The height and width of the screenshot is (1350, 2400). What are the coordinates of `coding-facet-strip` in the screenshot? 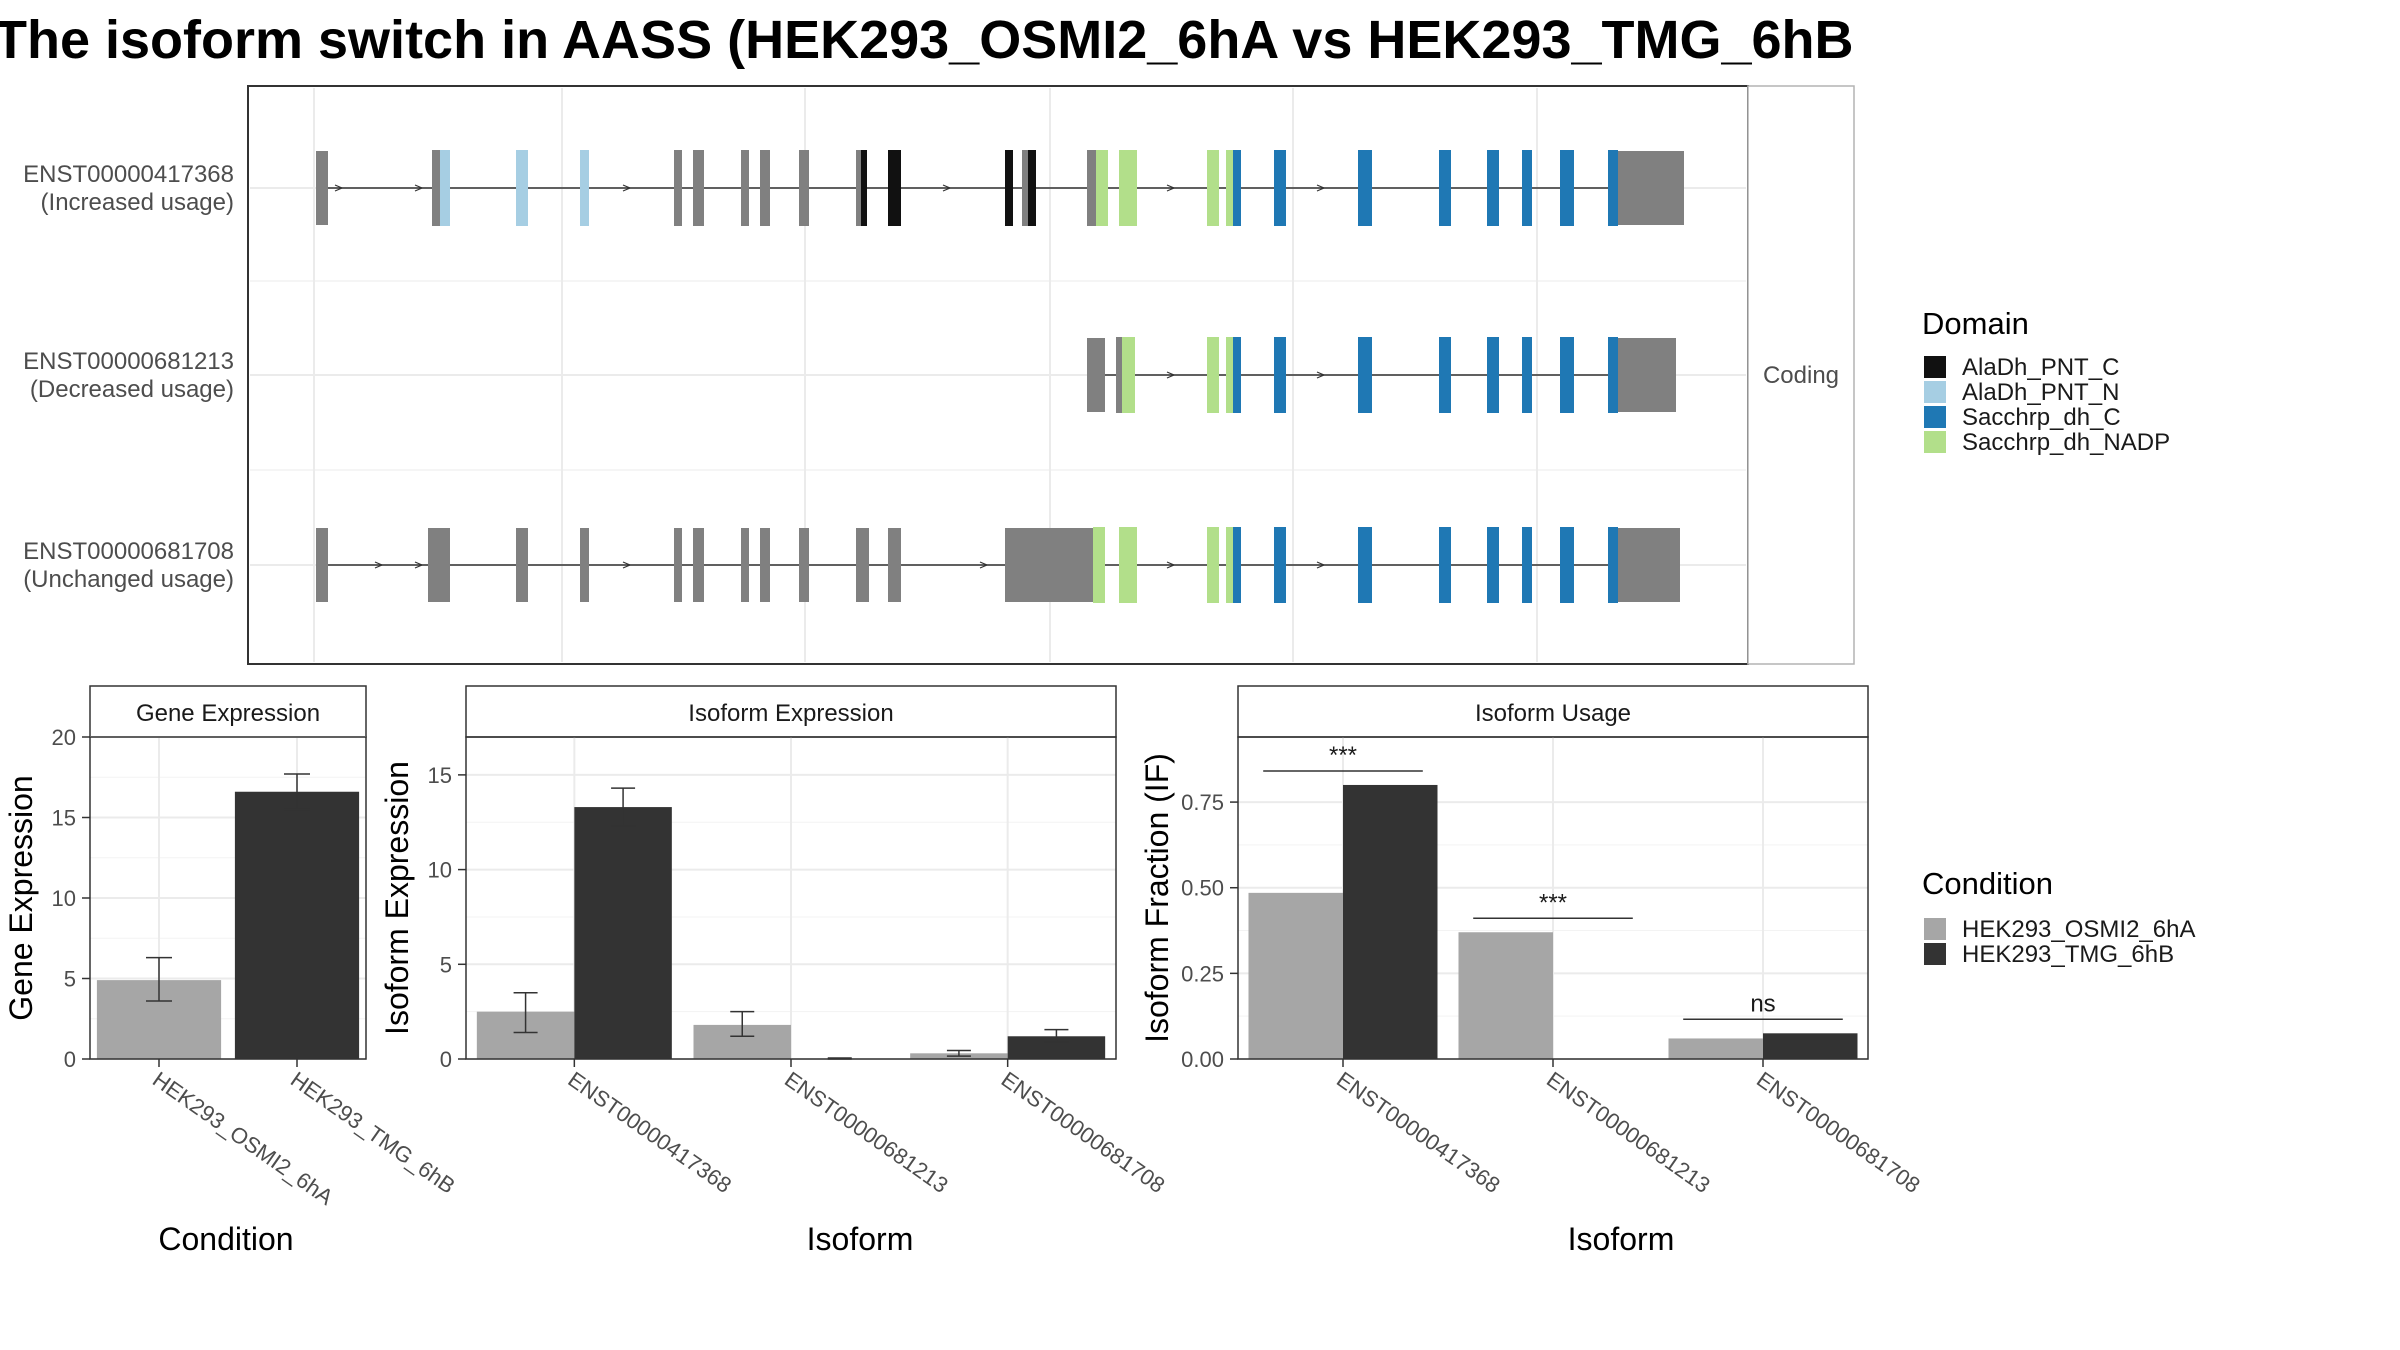 It's located at (1801, 375).